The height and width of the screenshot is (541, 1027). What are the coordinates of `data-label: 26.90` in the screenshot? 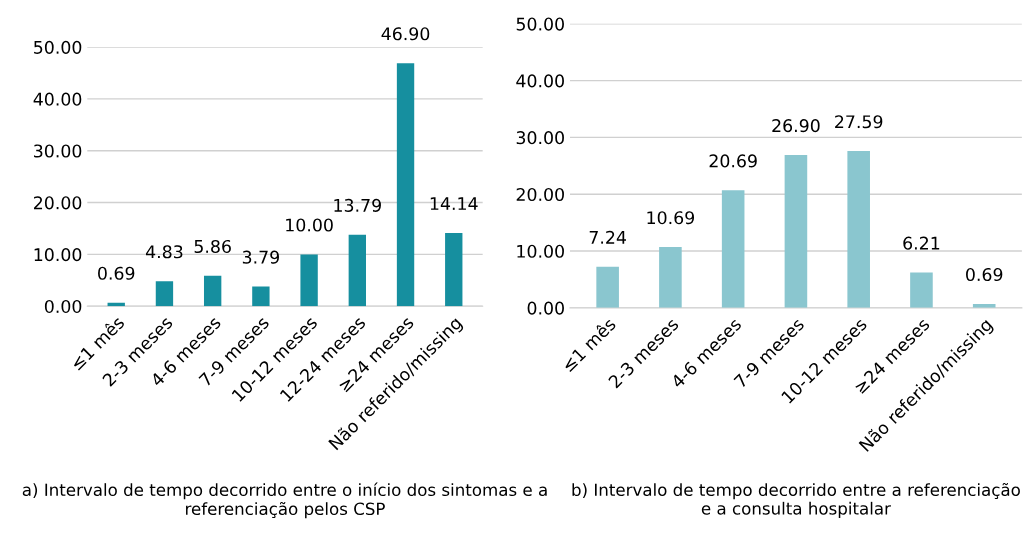 It's located at (796, 126).